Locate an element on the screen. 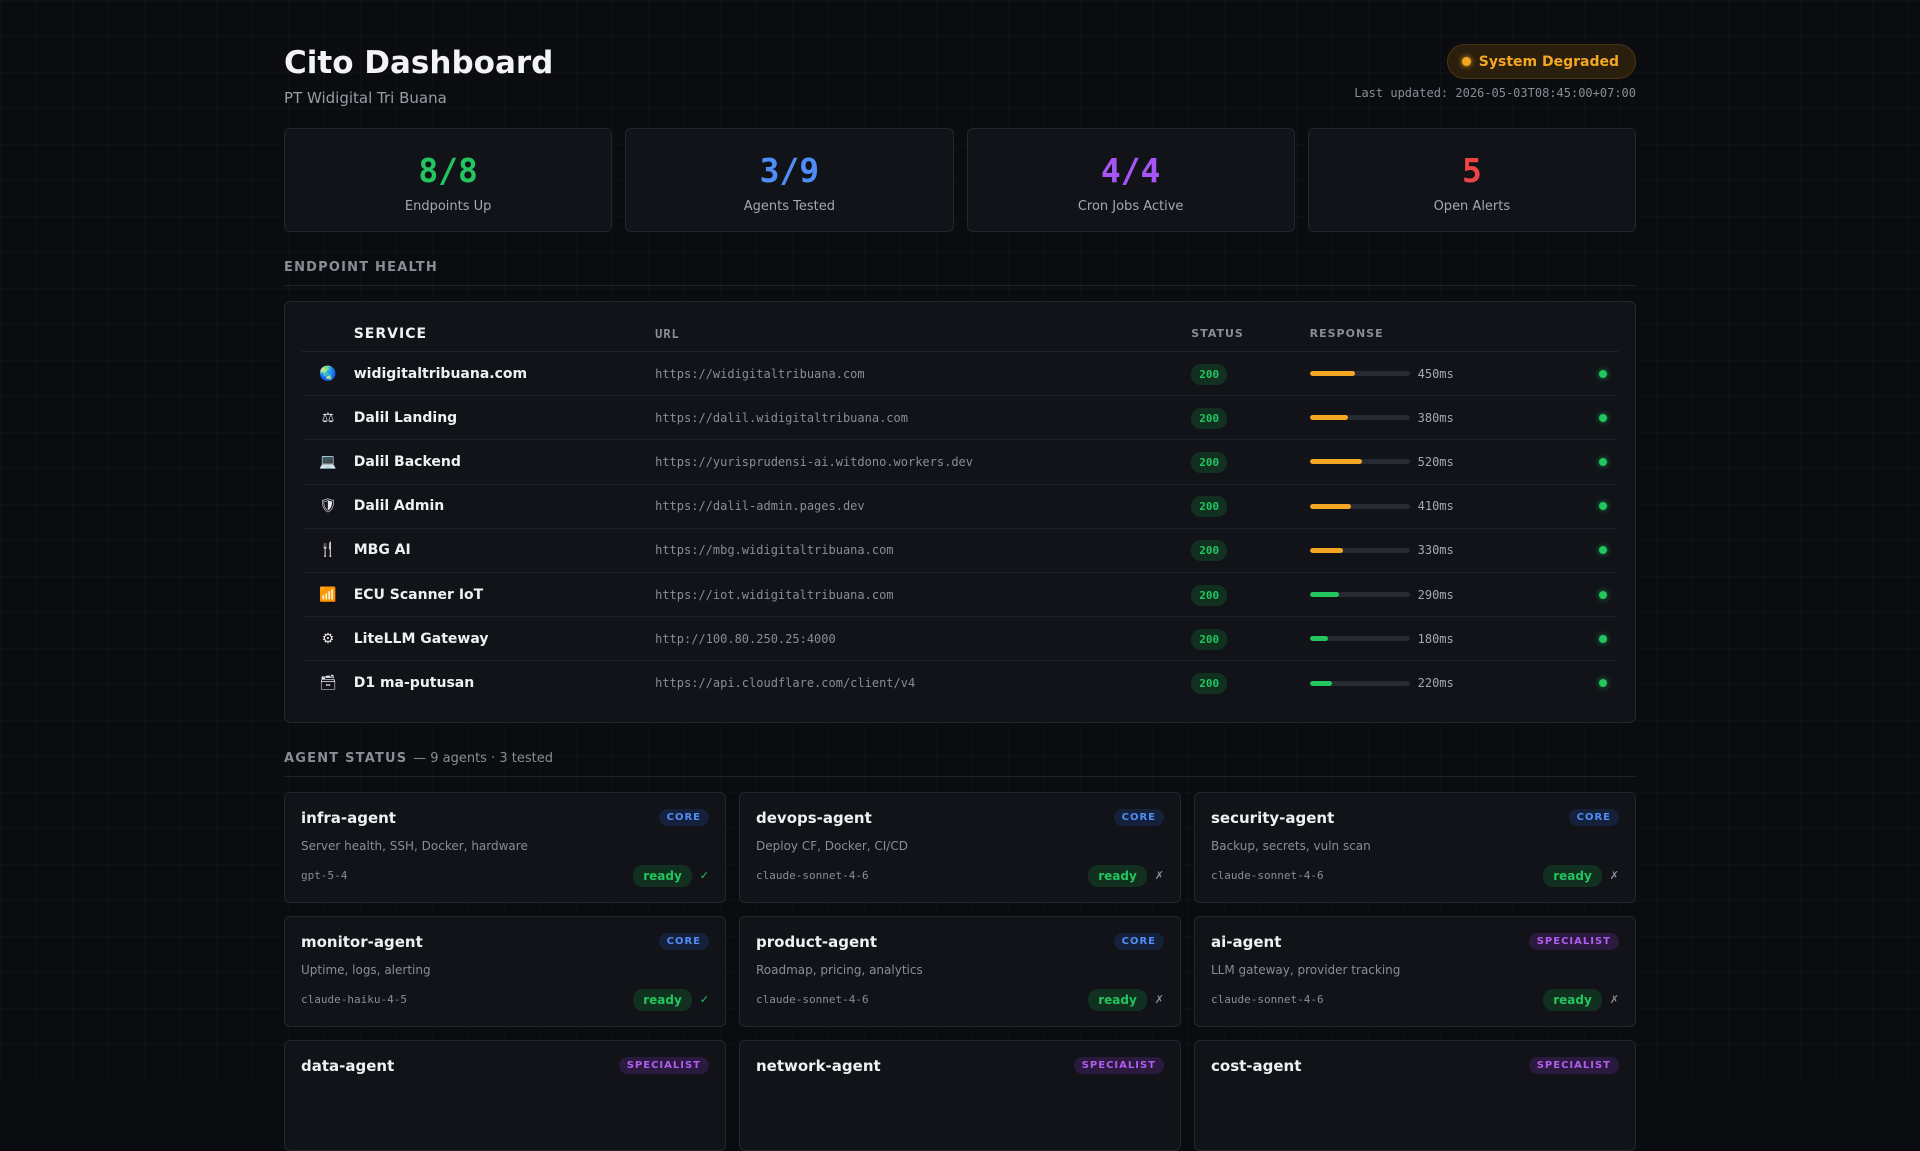 The height and width of the screenshot is (1151, 1920). stat-label: Cron Jobs Active is located at coordinates (1130, 206).